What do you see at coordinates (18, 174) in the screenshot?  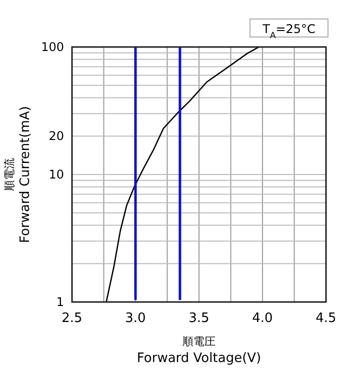 I see `y-axis-title: 順電流 Forward Current(mA)` at bounding box center [18, 174].